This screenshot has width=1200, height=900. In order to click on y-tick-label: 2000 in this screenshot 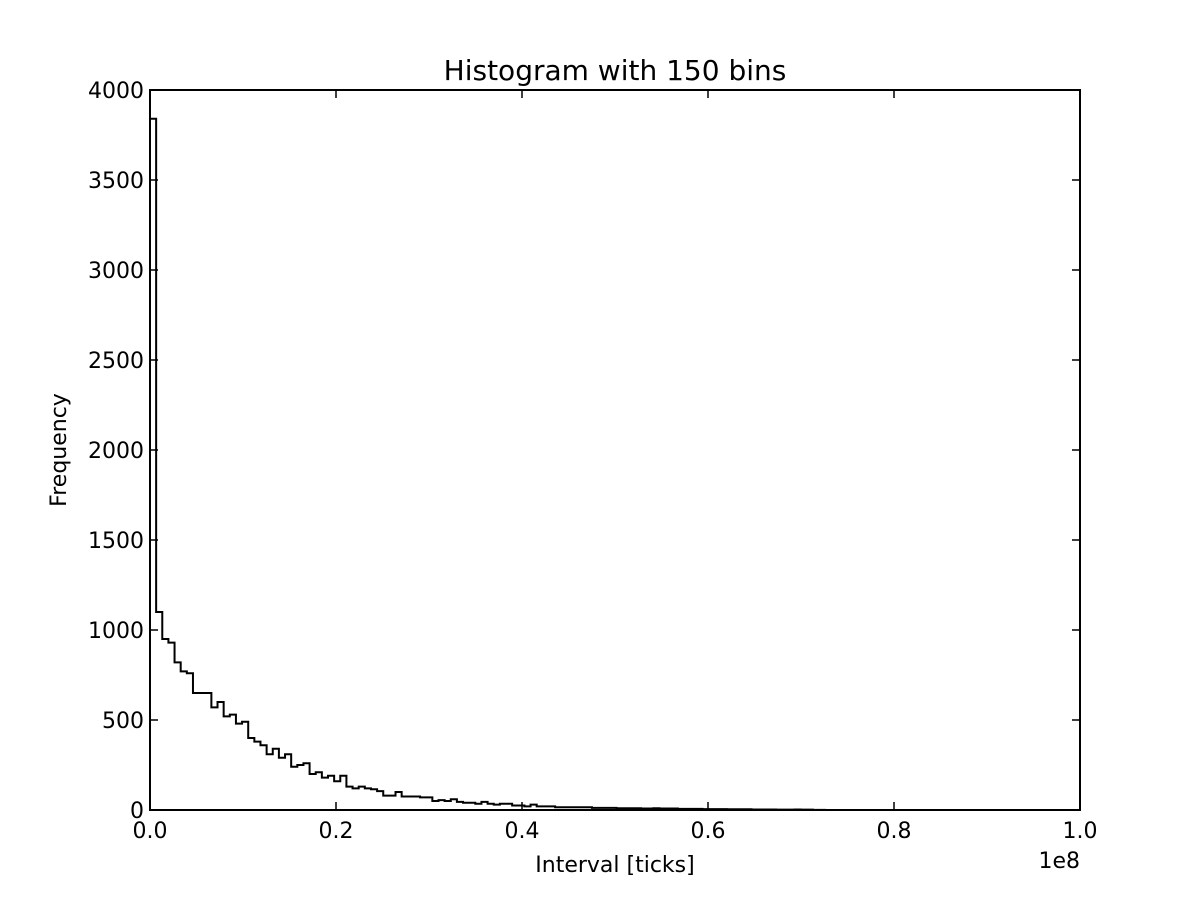, I will do `click(116, 451)`.